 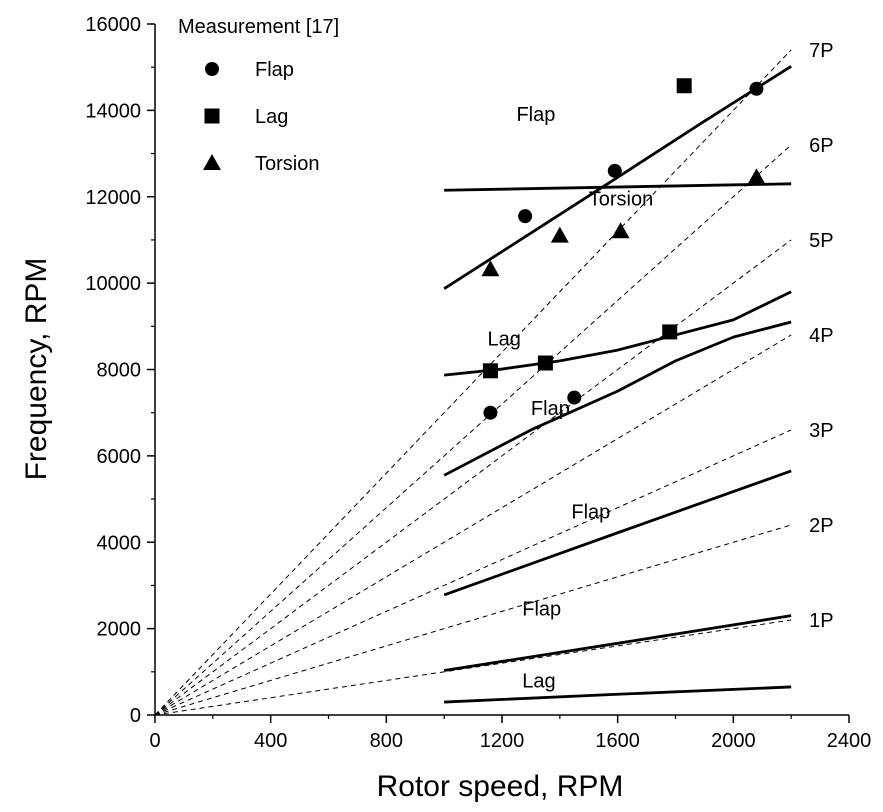 I want to click on measurement-markers, so click(x=623, y=249).